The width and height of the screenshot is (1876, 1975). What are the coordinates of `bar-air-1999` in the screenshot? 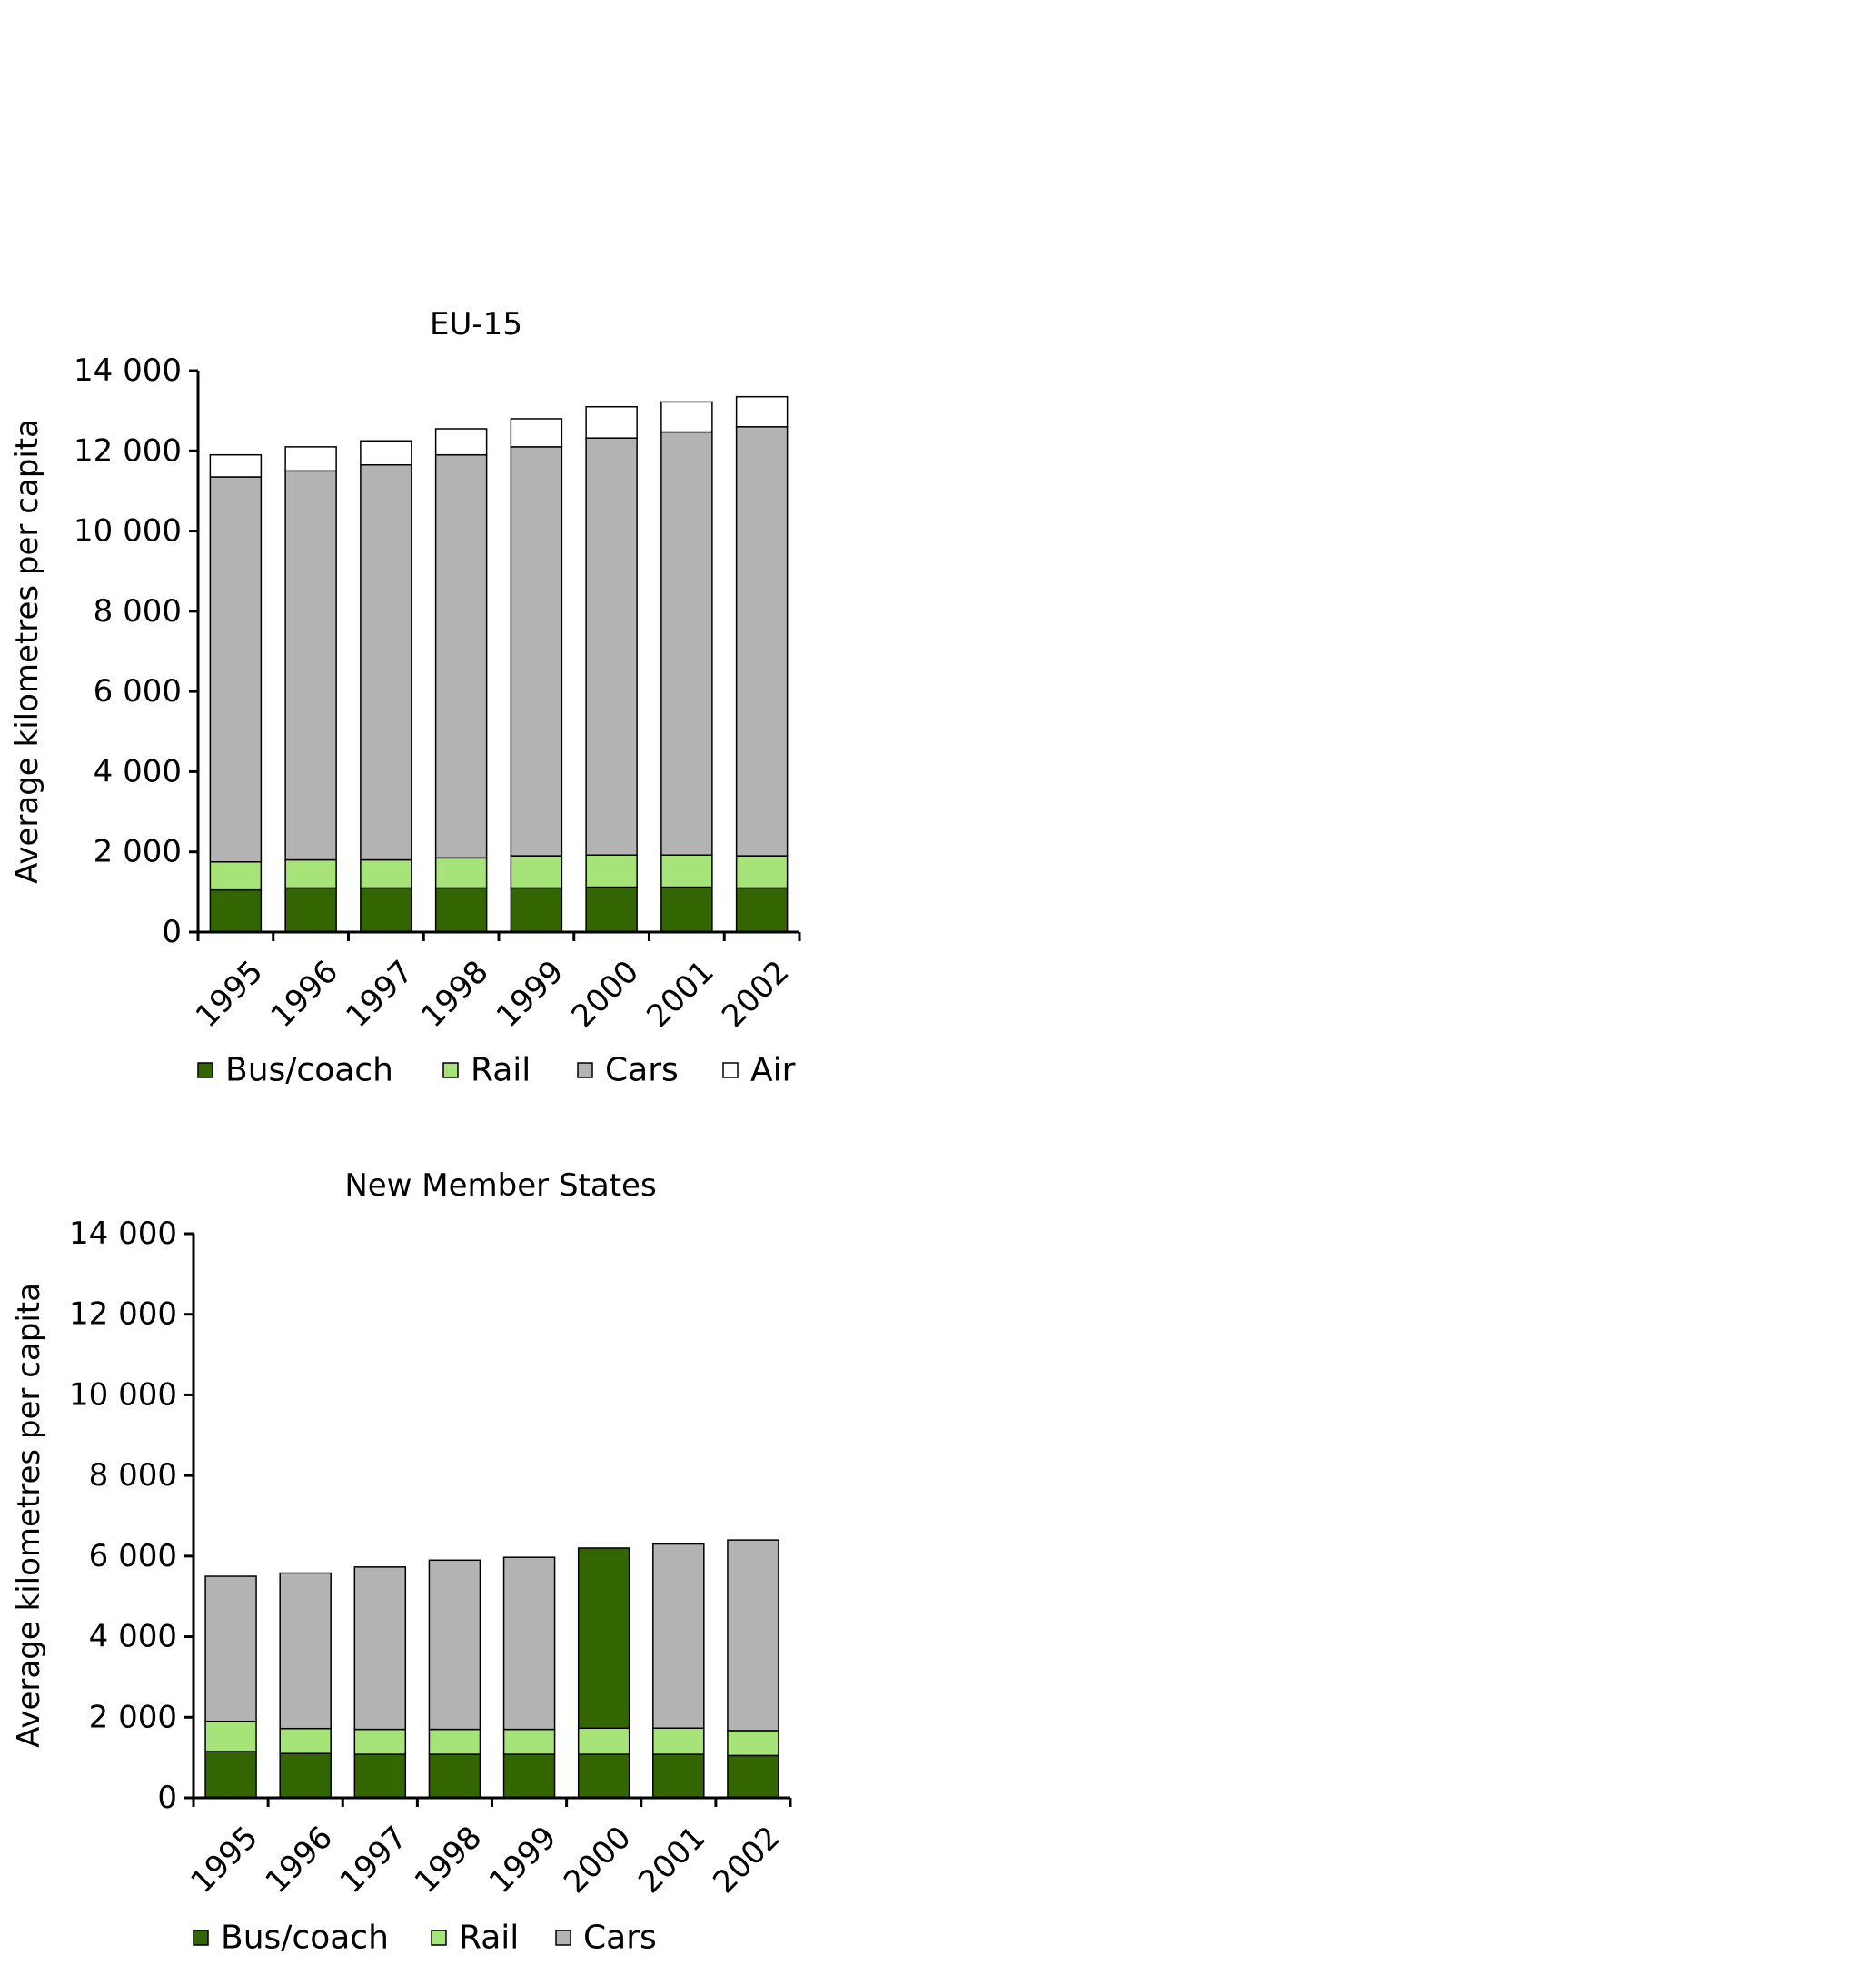 It's located at (536, 433).